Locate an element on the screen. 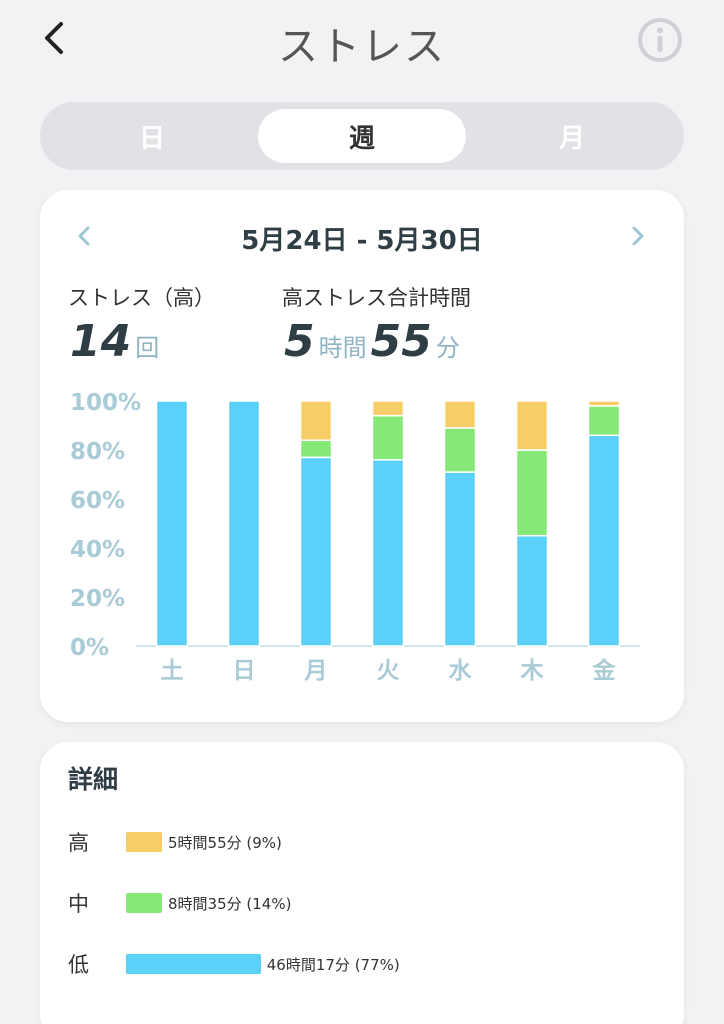 Image resolution: width=724 pixels, height=1024 pixels. legend-row-low: 低 46時間17分 (77%) is located at coordinates (234, 964).